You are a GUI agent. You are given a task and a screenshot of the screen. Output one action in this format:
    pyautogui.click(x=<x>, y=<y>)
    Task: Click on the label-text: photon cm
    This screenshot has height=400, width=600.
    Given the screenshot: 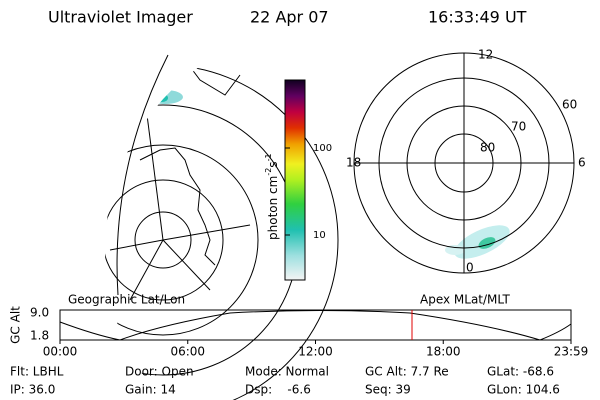 What is the action you would take?
    pyautogui.click(x=273, y=208)
    